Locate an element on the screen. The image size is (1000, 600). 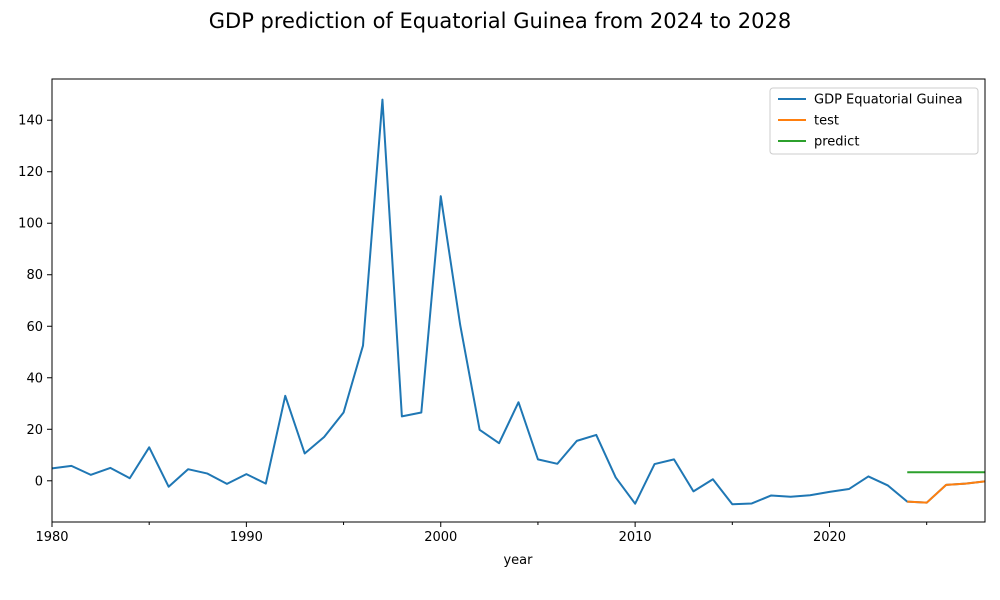
y-tick-label-2: 40 is located at coordinates (34, 378).